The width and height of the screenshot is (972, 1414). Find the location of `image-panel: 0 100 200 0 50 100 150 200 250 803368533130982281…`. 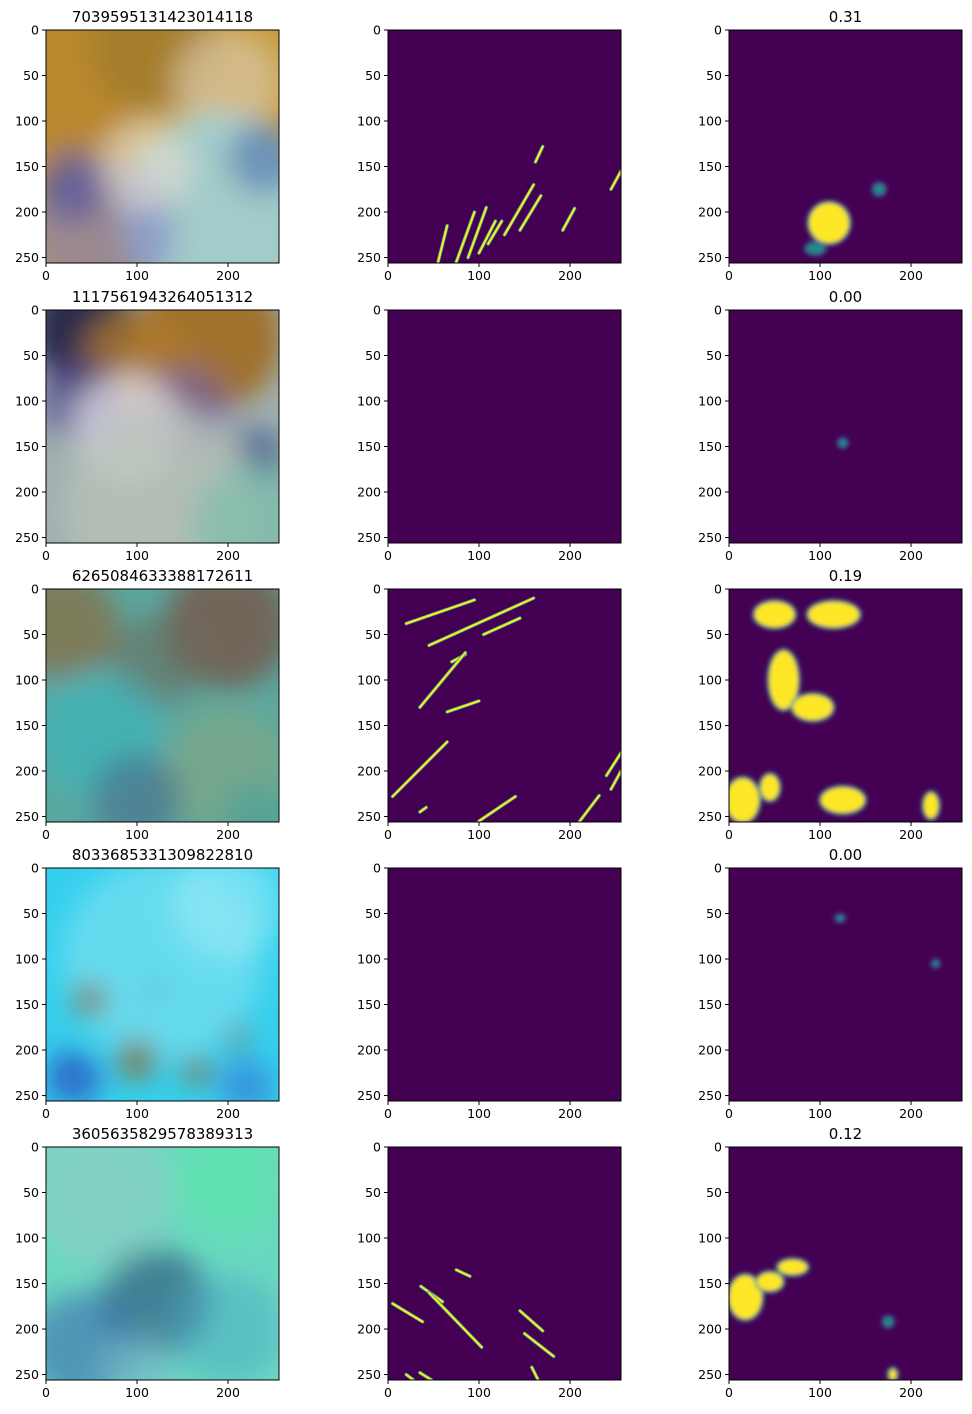

image-panel: 0 100 200 0 50 100 150 200 250 803368533130982281… is located at coordinates (147, 983).